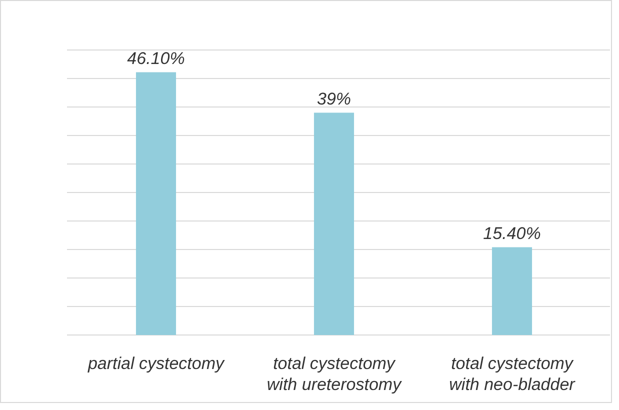 Image resolution: width=619 pixels, height=410 pixels. What do you see at coordinates (156, 58) in the screenshot?
I see `data-label: 46.10%` at bounding box center [156, 58].